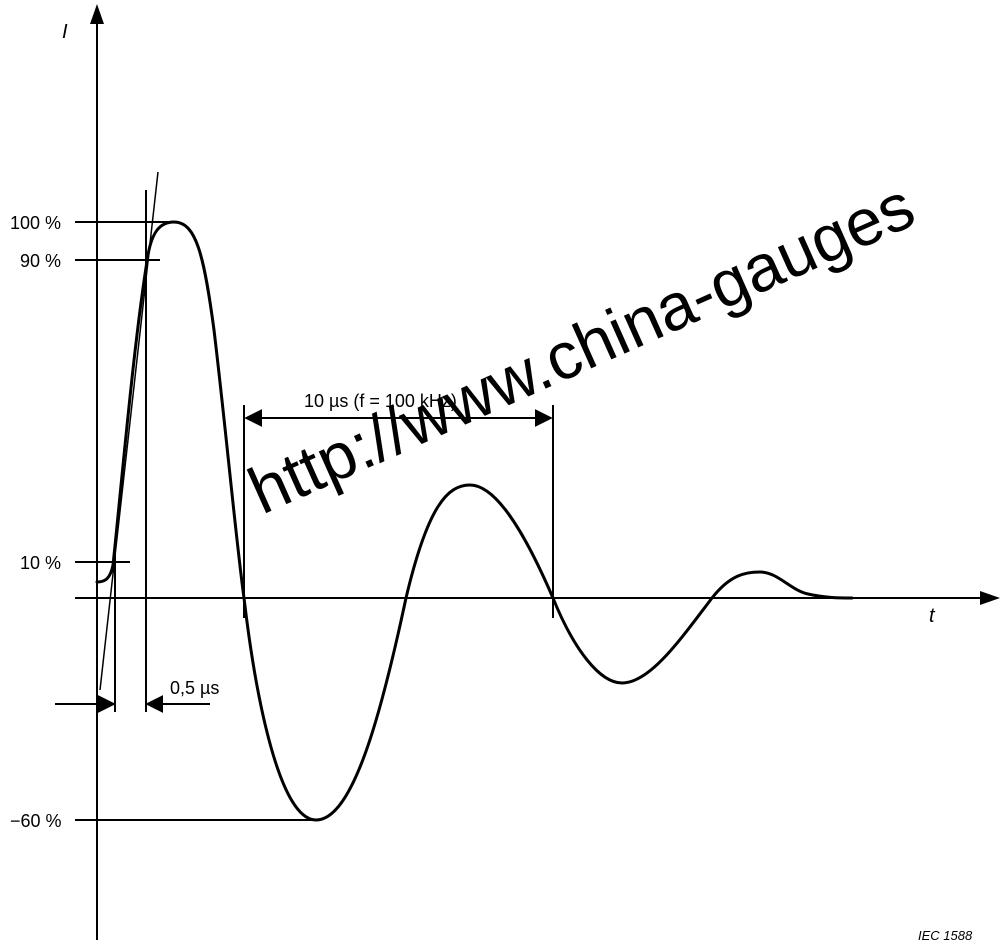  I want to click on level-label-100: 100 %, so click(35, 223).